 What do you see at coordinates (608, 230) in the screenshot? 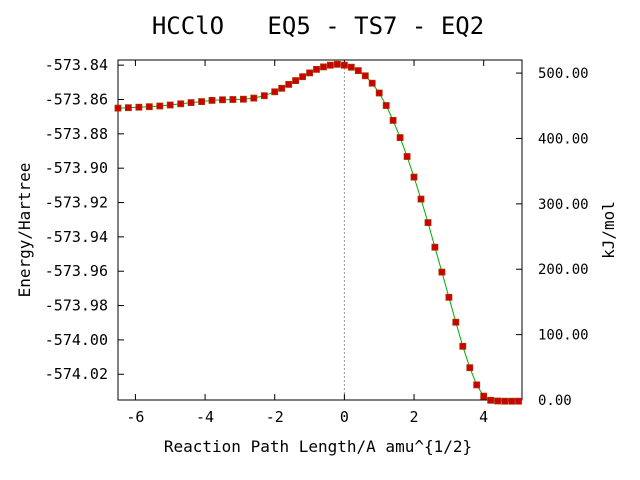
I see `y2-axis-label: kJ/mol` at bounding box center [608, 230].